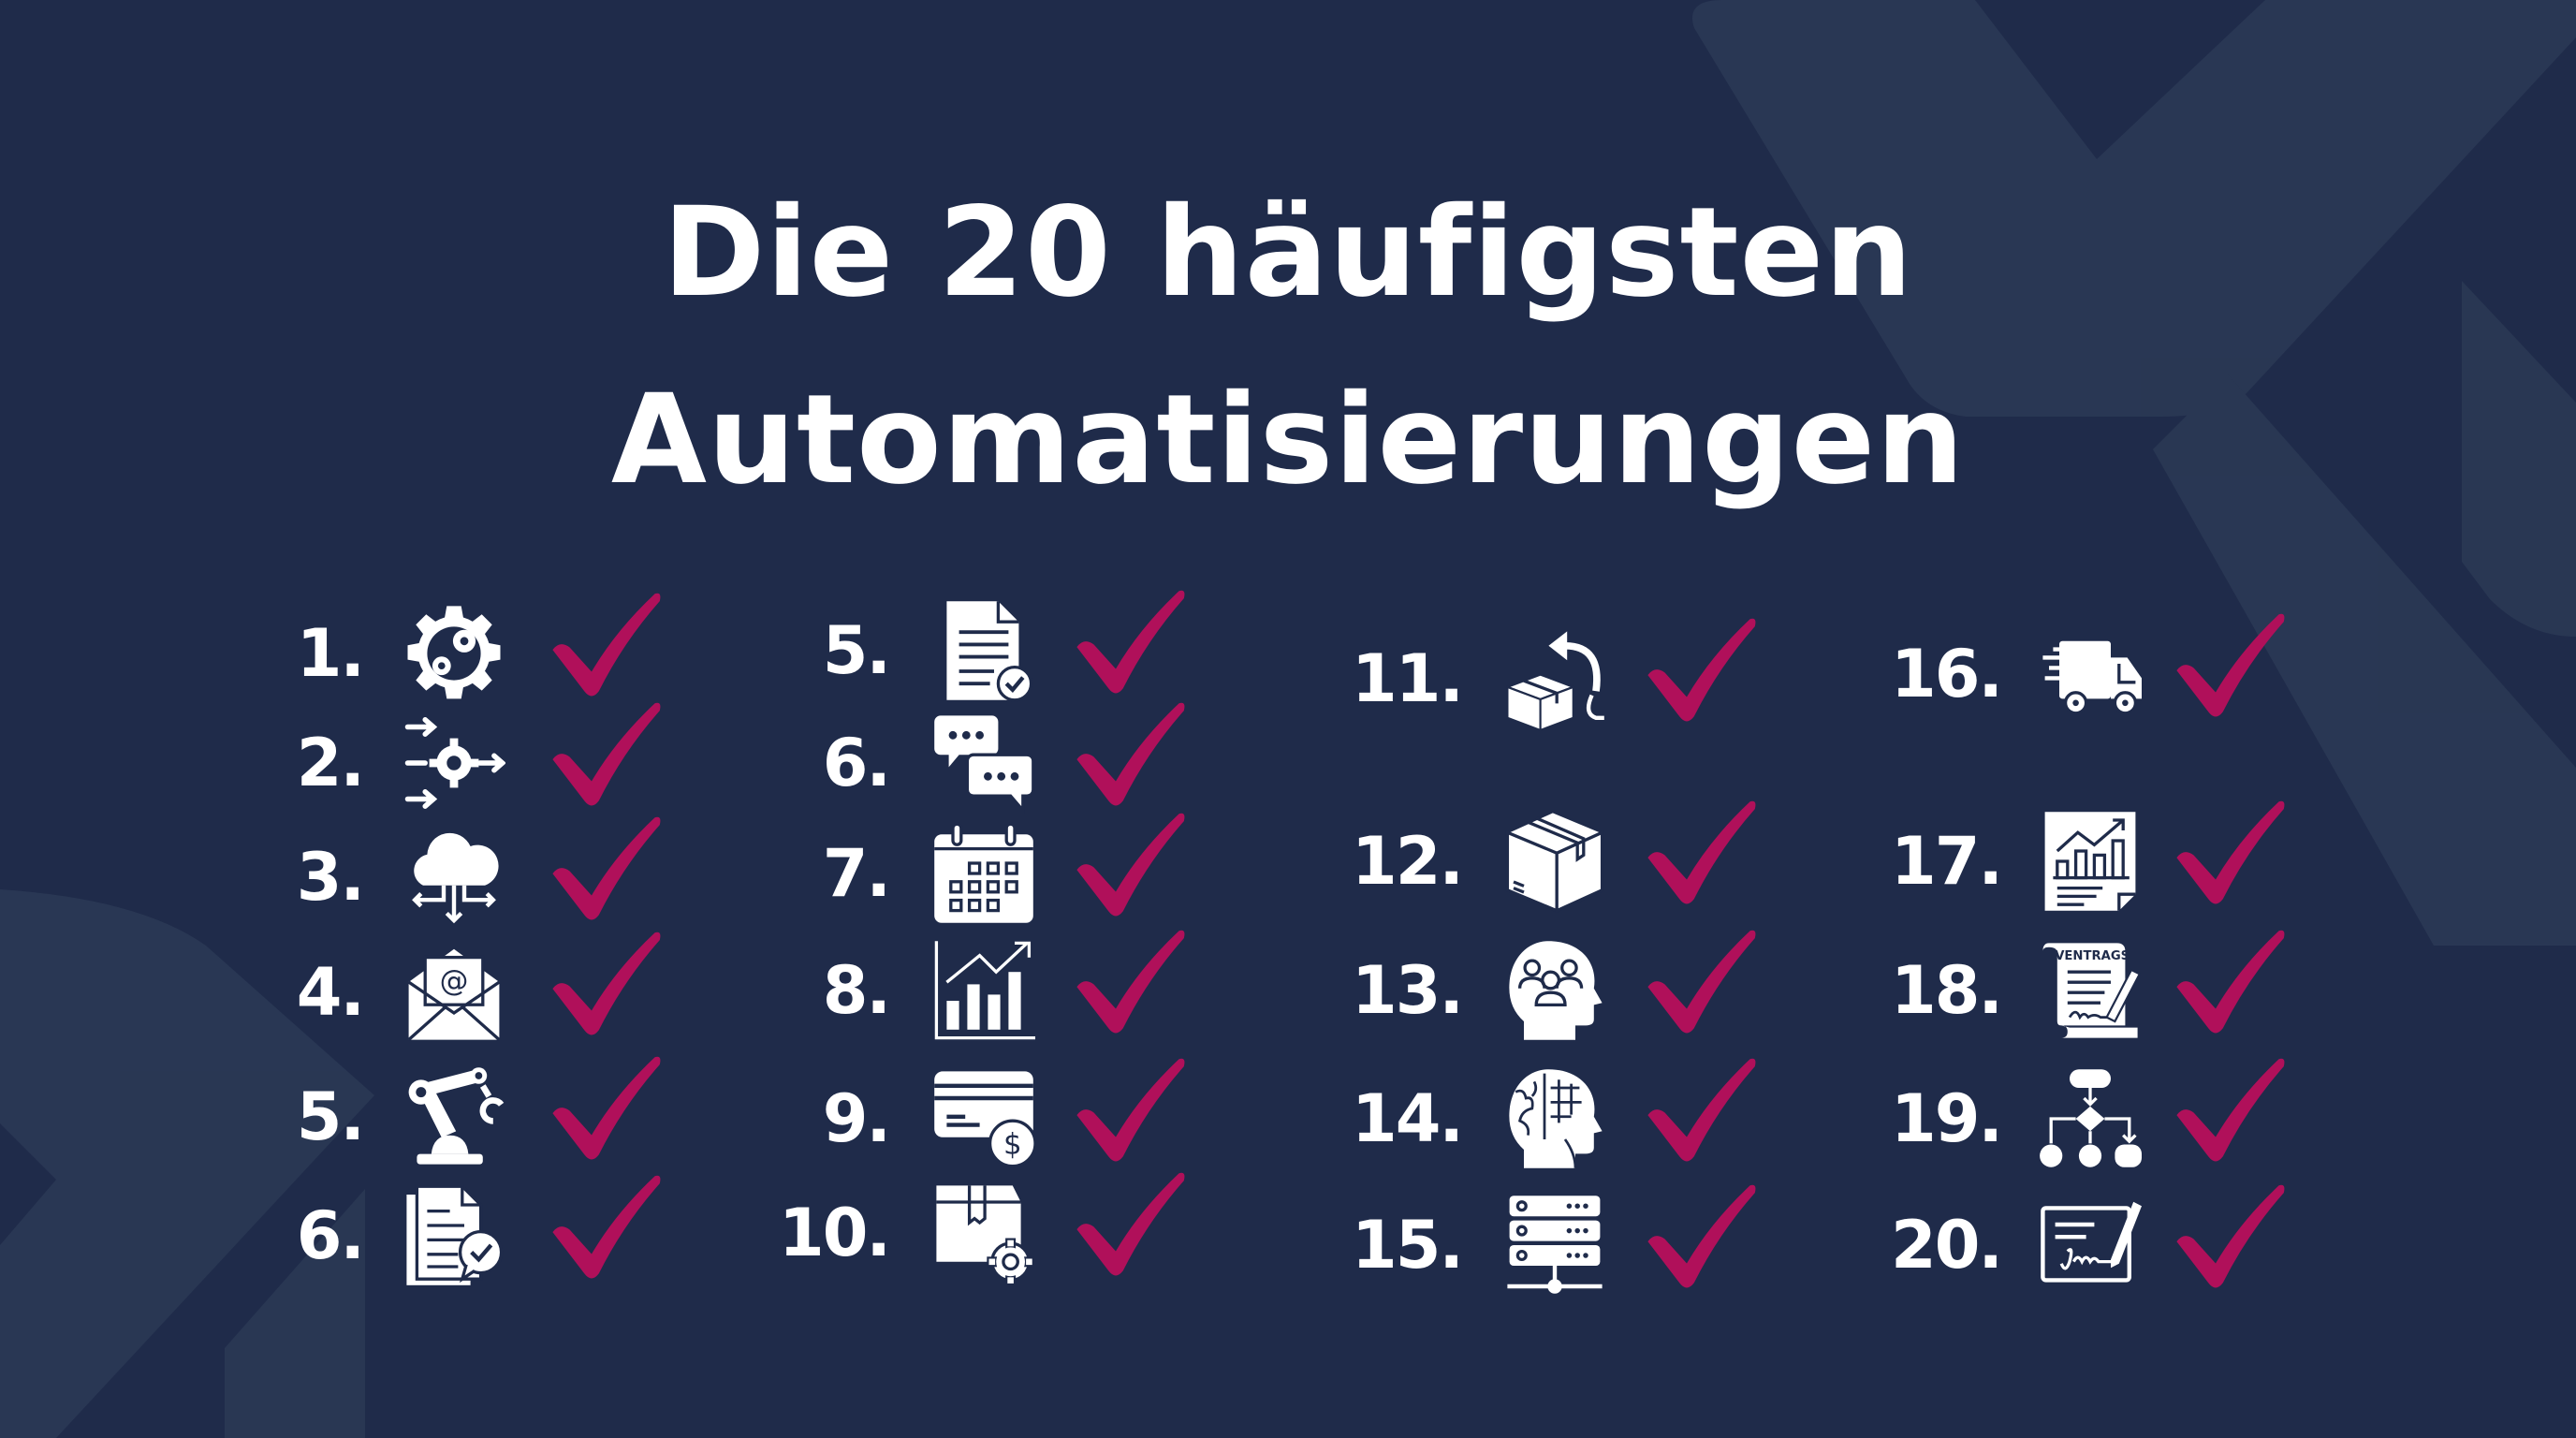  I want to click on gears-icon, so click(453, 653).